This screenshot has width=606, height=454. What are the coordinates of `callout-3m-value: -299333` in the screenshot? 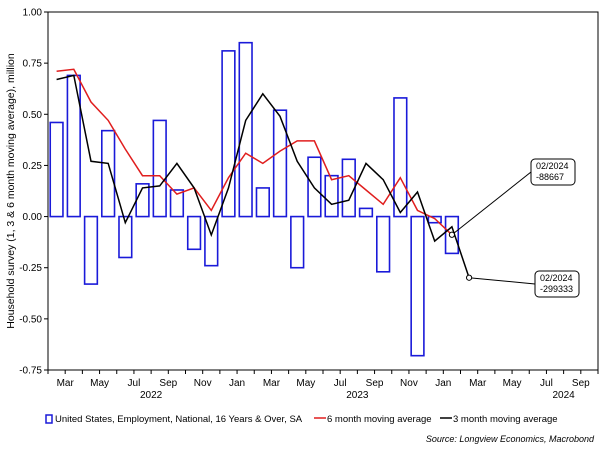 It's located at (556, 289).